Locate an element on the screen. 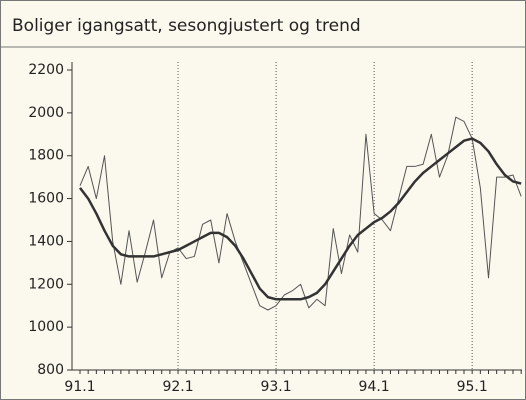 The image size is (526, 400). y-tick-label: 1200 is located at coordinates (46, 284).